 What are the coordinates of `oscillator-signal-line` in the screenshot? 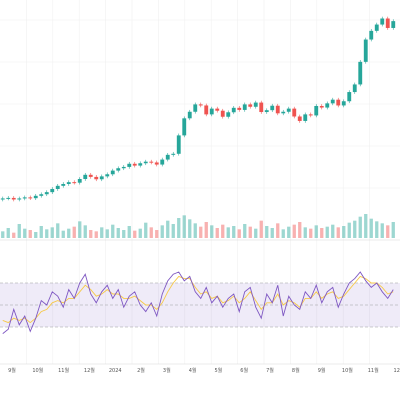 It's located at (198, 299).